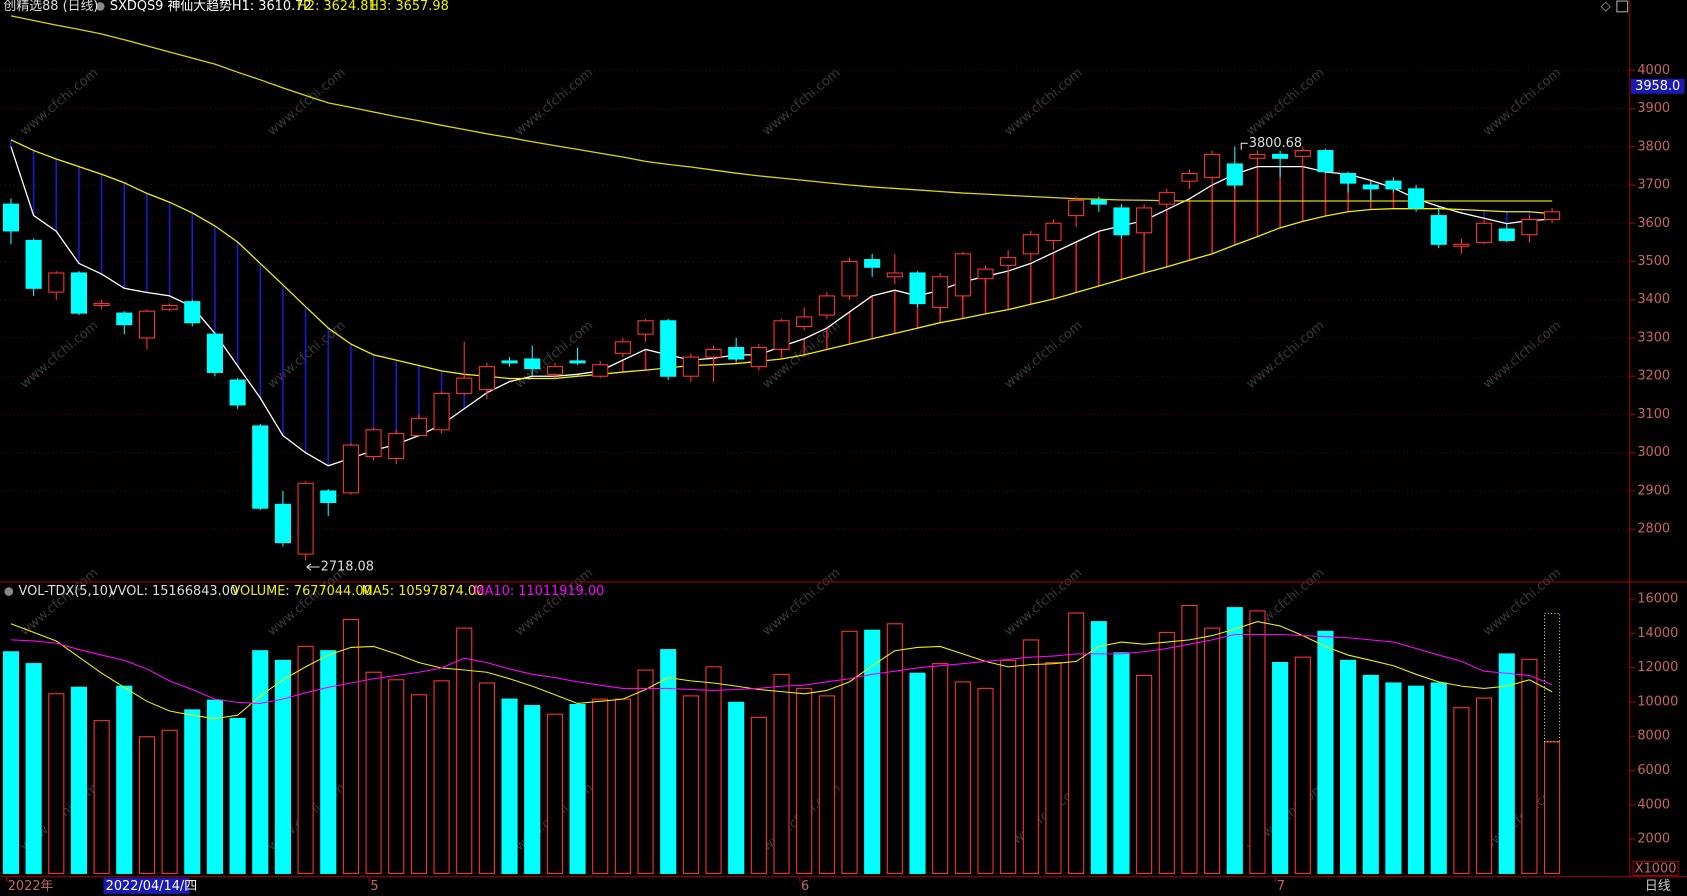 Image resolution: width=1687 pixels, height=896 pixels. I want to click on y-tick-label: 3600, so click(1653, 223).